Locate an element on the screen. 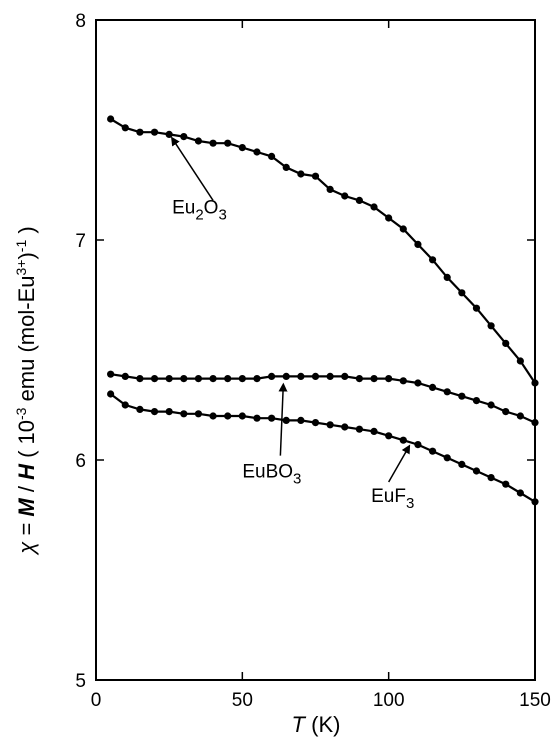 This screenshot has width=555, height=744. y-tick-label: 6 is located at coordinates (80, 461).